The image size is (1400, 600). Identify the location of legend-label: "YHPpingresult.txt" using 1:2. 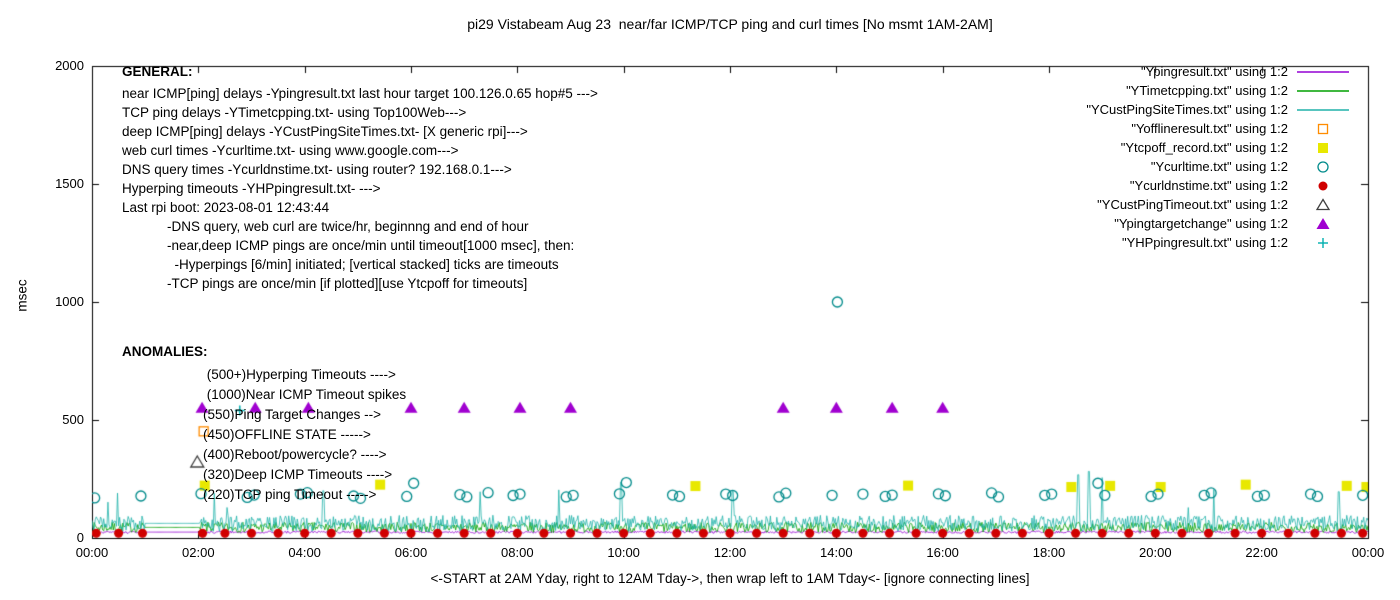
(1204, 242).